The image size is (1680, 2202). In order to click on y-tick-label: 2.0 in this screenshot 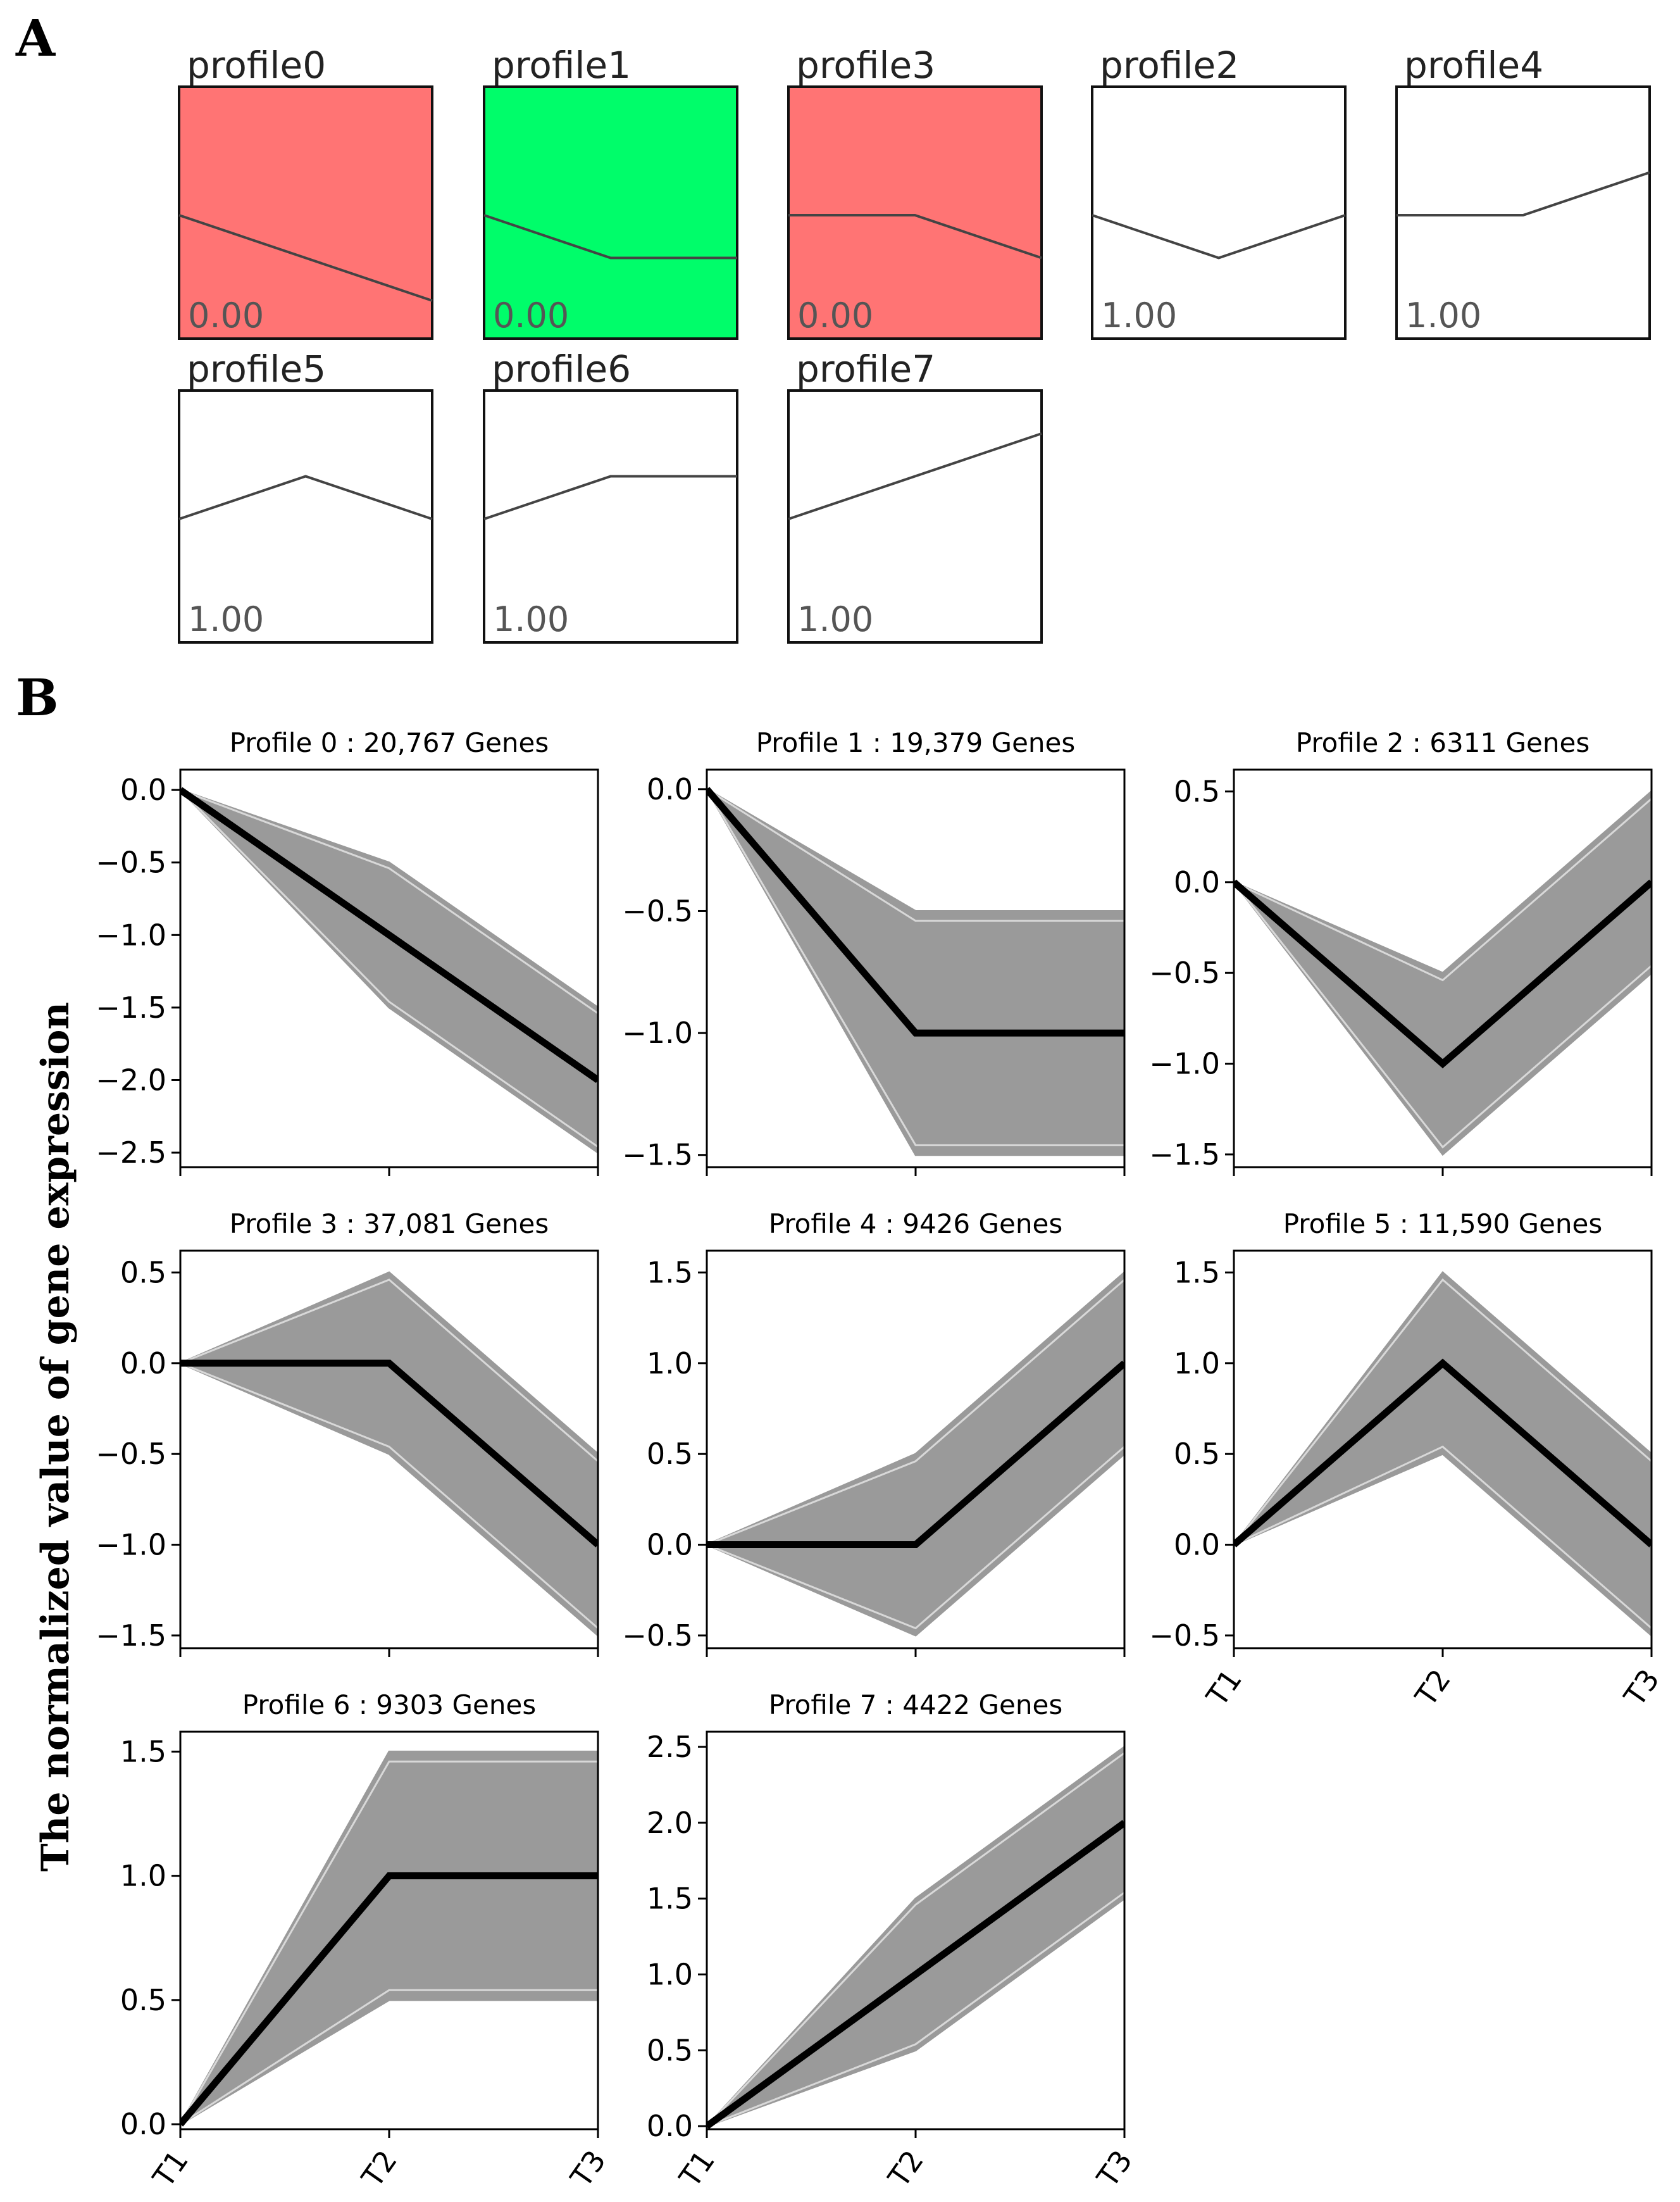, I will do `click(670, 1823)`.